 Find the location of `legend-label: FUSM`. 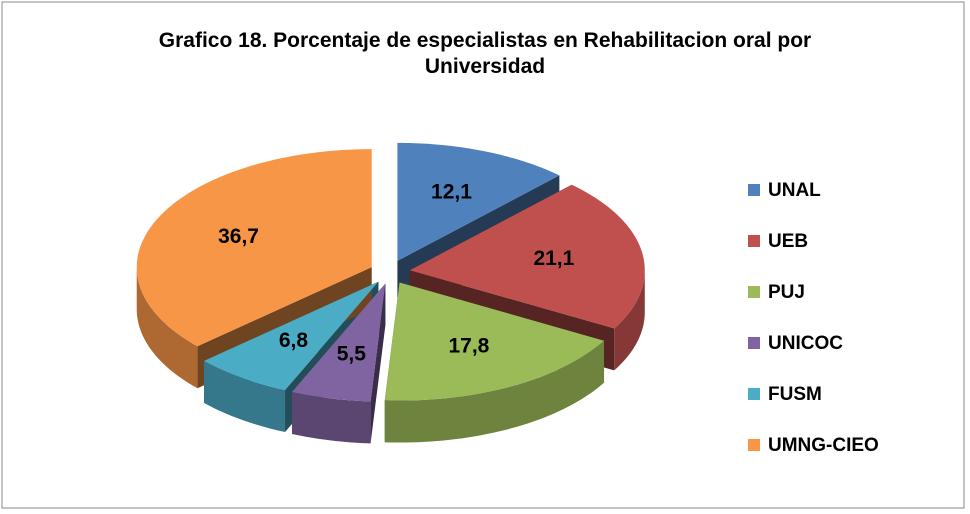

legend-label: FUSM is located at coordinates (795, 394).